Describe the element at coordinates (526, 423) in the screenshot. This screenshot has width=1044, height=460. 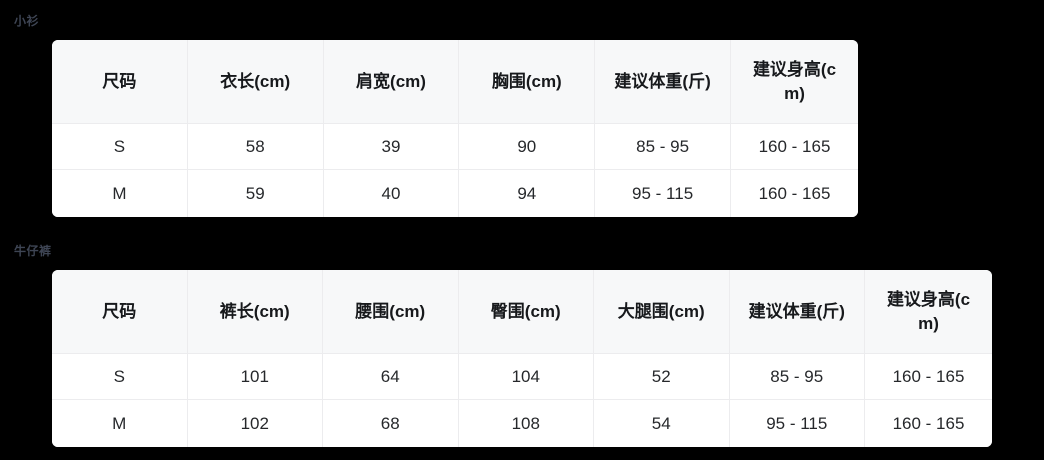
I see `table-cell: 108` at that location.